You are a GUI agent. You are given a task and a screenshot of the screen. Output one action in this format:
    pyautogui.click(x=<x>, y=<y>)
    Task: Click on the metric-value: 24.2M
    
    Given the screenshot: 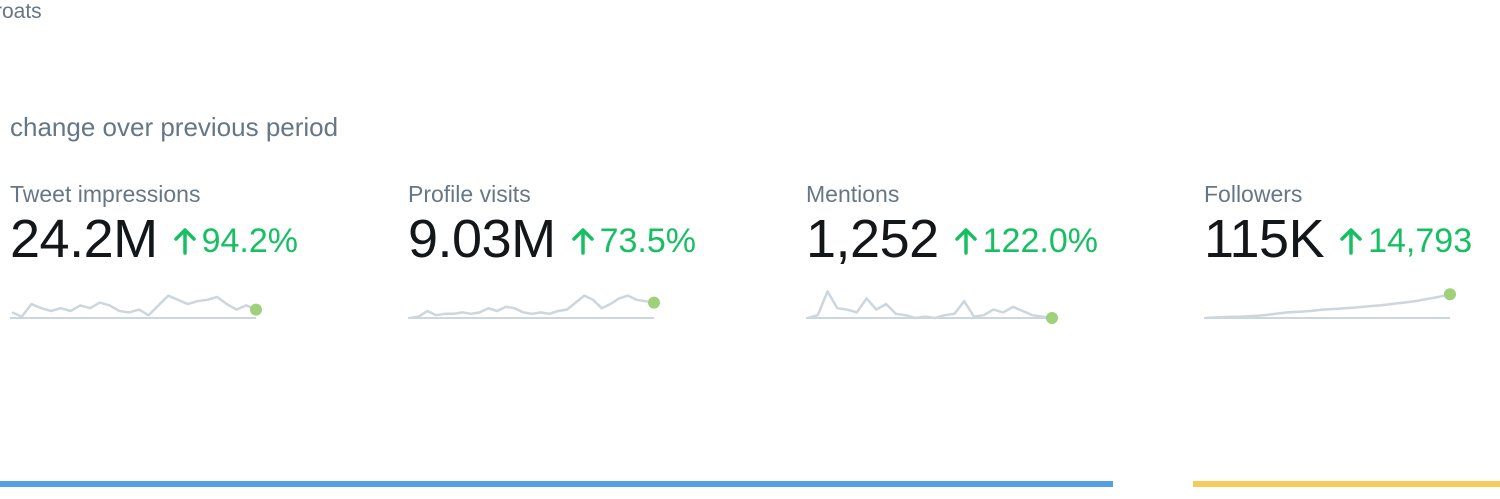 What is the action you would take?
    pyautogui.click(x=84, y=239)
    